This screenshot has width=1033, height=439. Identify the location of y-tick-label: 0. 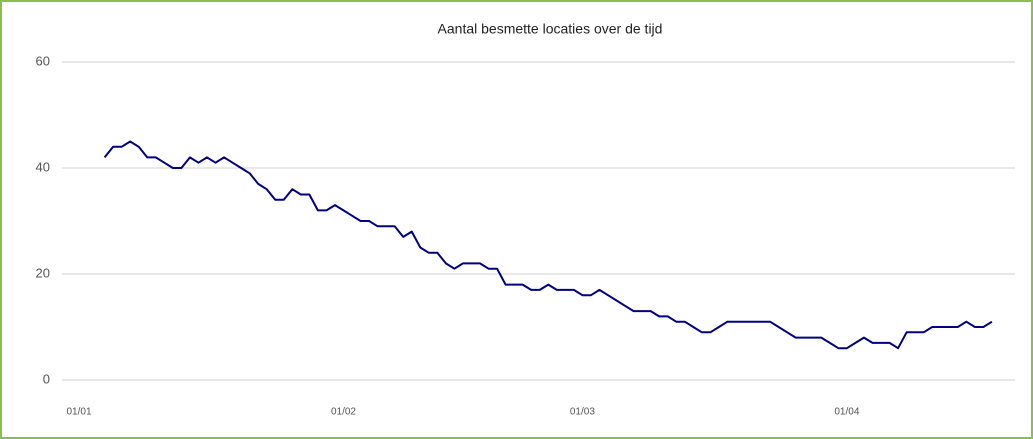
(46, 378).